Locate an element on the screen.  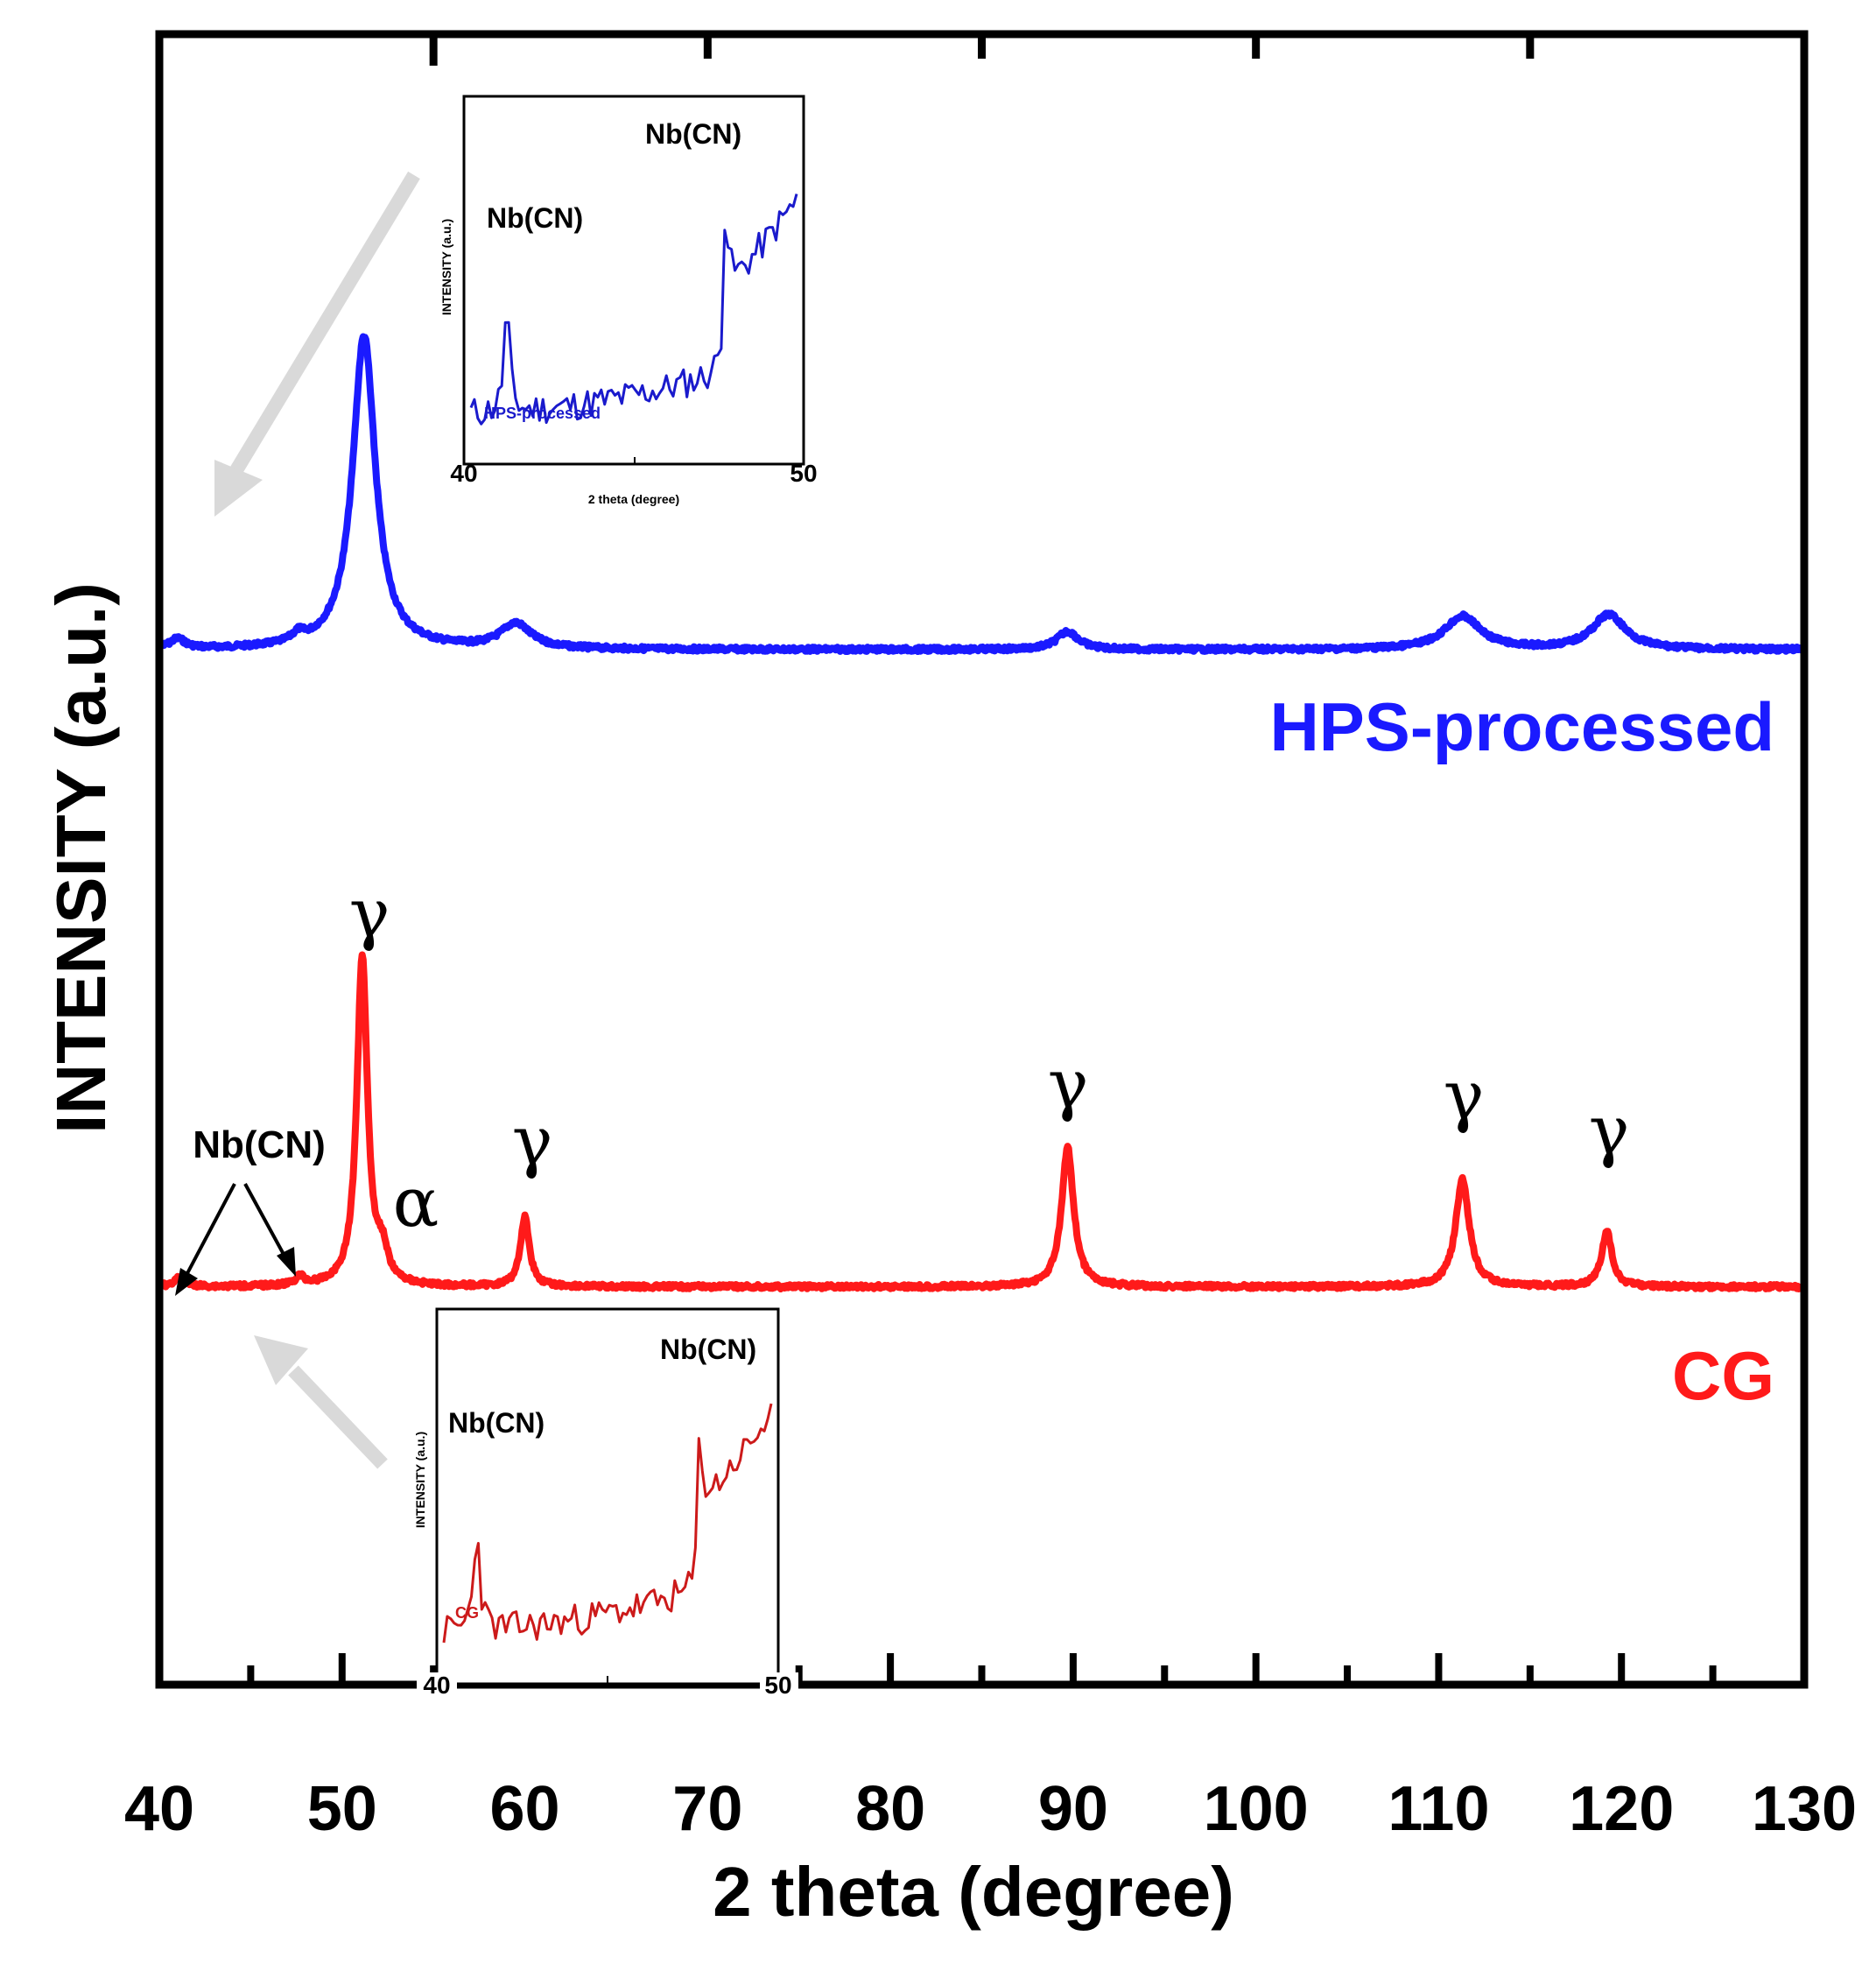
x-tick-label-40: 40 is located at coordinates (159, 1809).